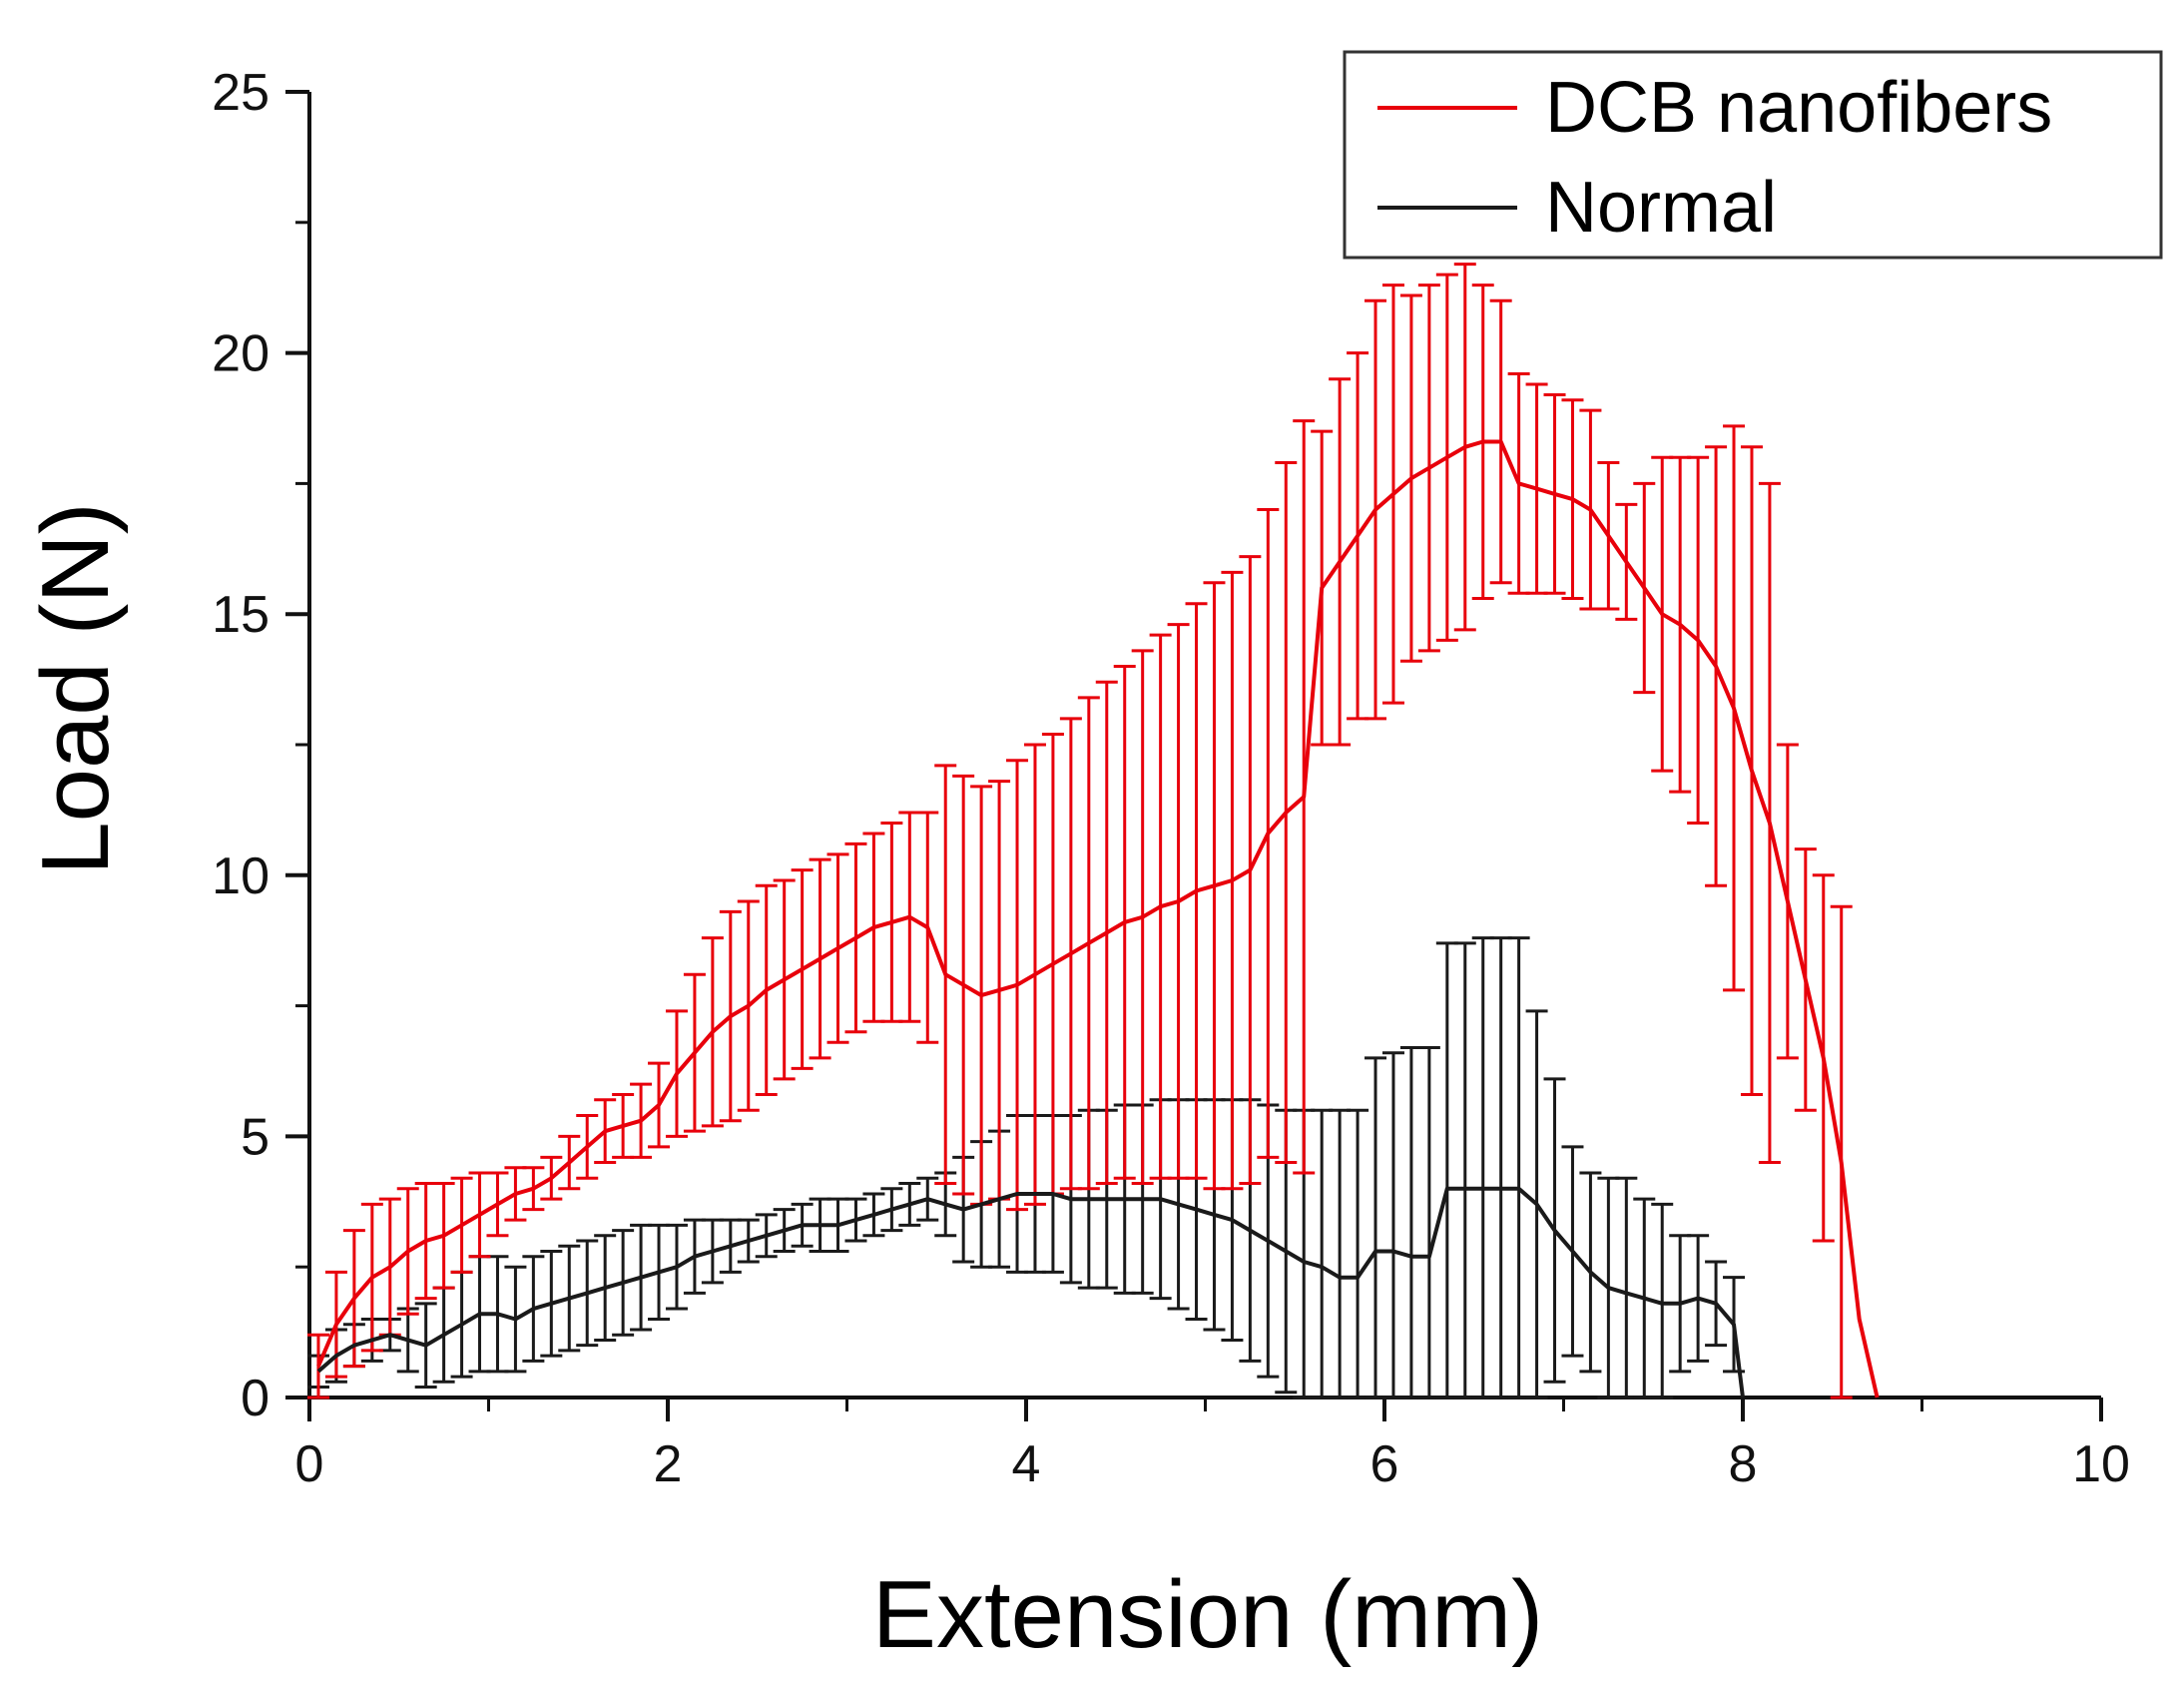  Describe the element at coordinates (1384, 1464) in the screenshot. I see `x-tick-label: 6` at that location.